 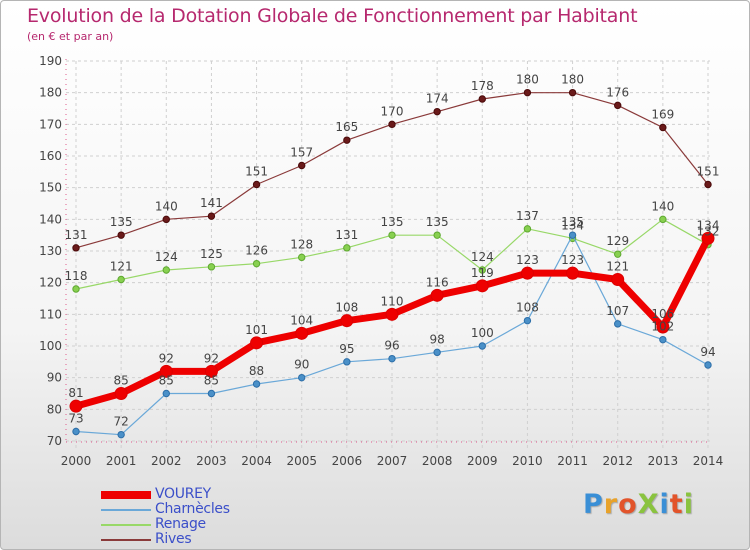 What do you see at coordinates (572, 80) in the screenshot?
I see `data-label: 180` at bounding box center [572, 80].